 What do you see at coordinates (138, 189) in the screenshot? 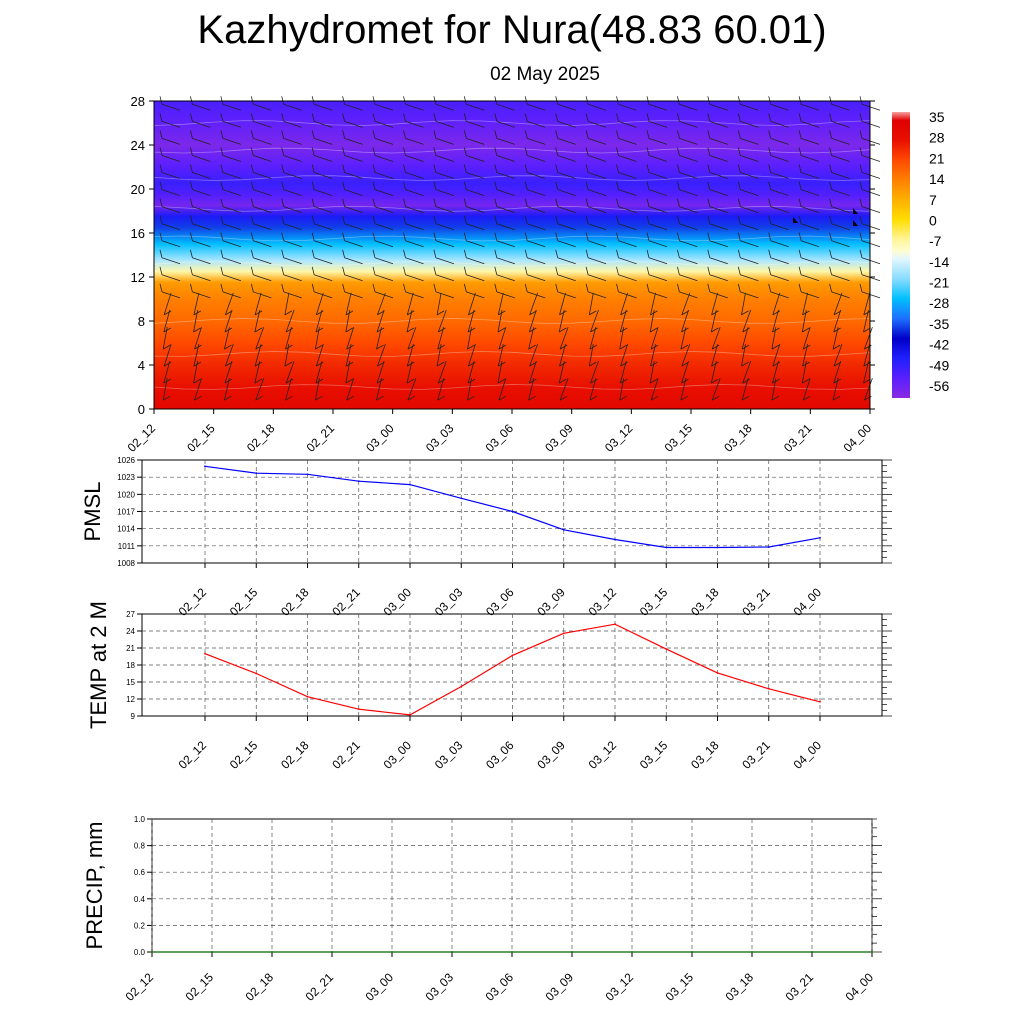
I see `y-tick-label: 20` at bounding box center [138, 189].